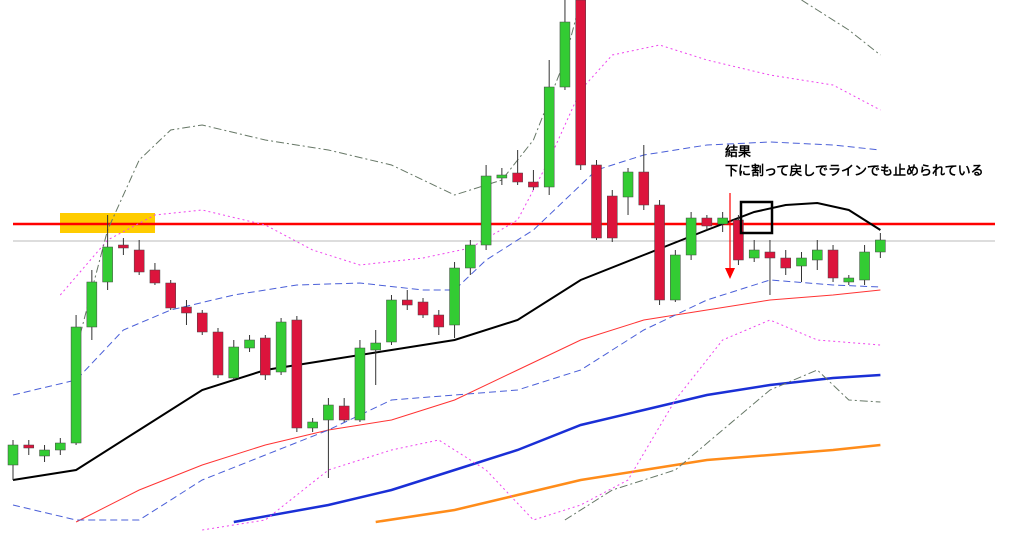 The height and width of the screenshot is (535, 1021). I want to click on arrow-head, so click(730, 273).